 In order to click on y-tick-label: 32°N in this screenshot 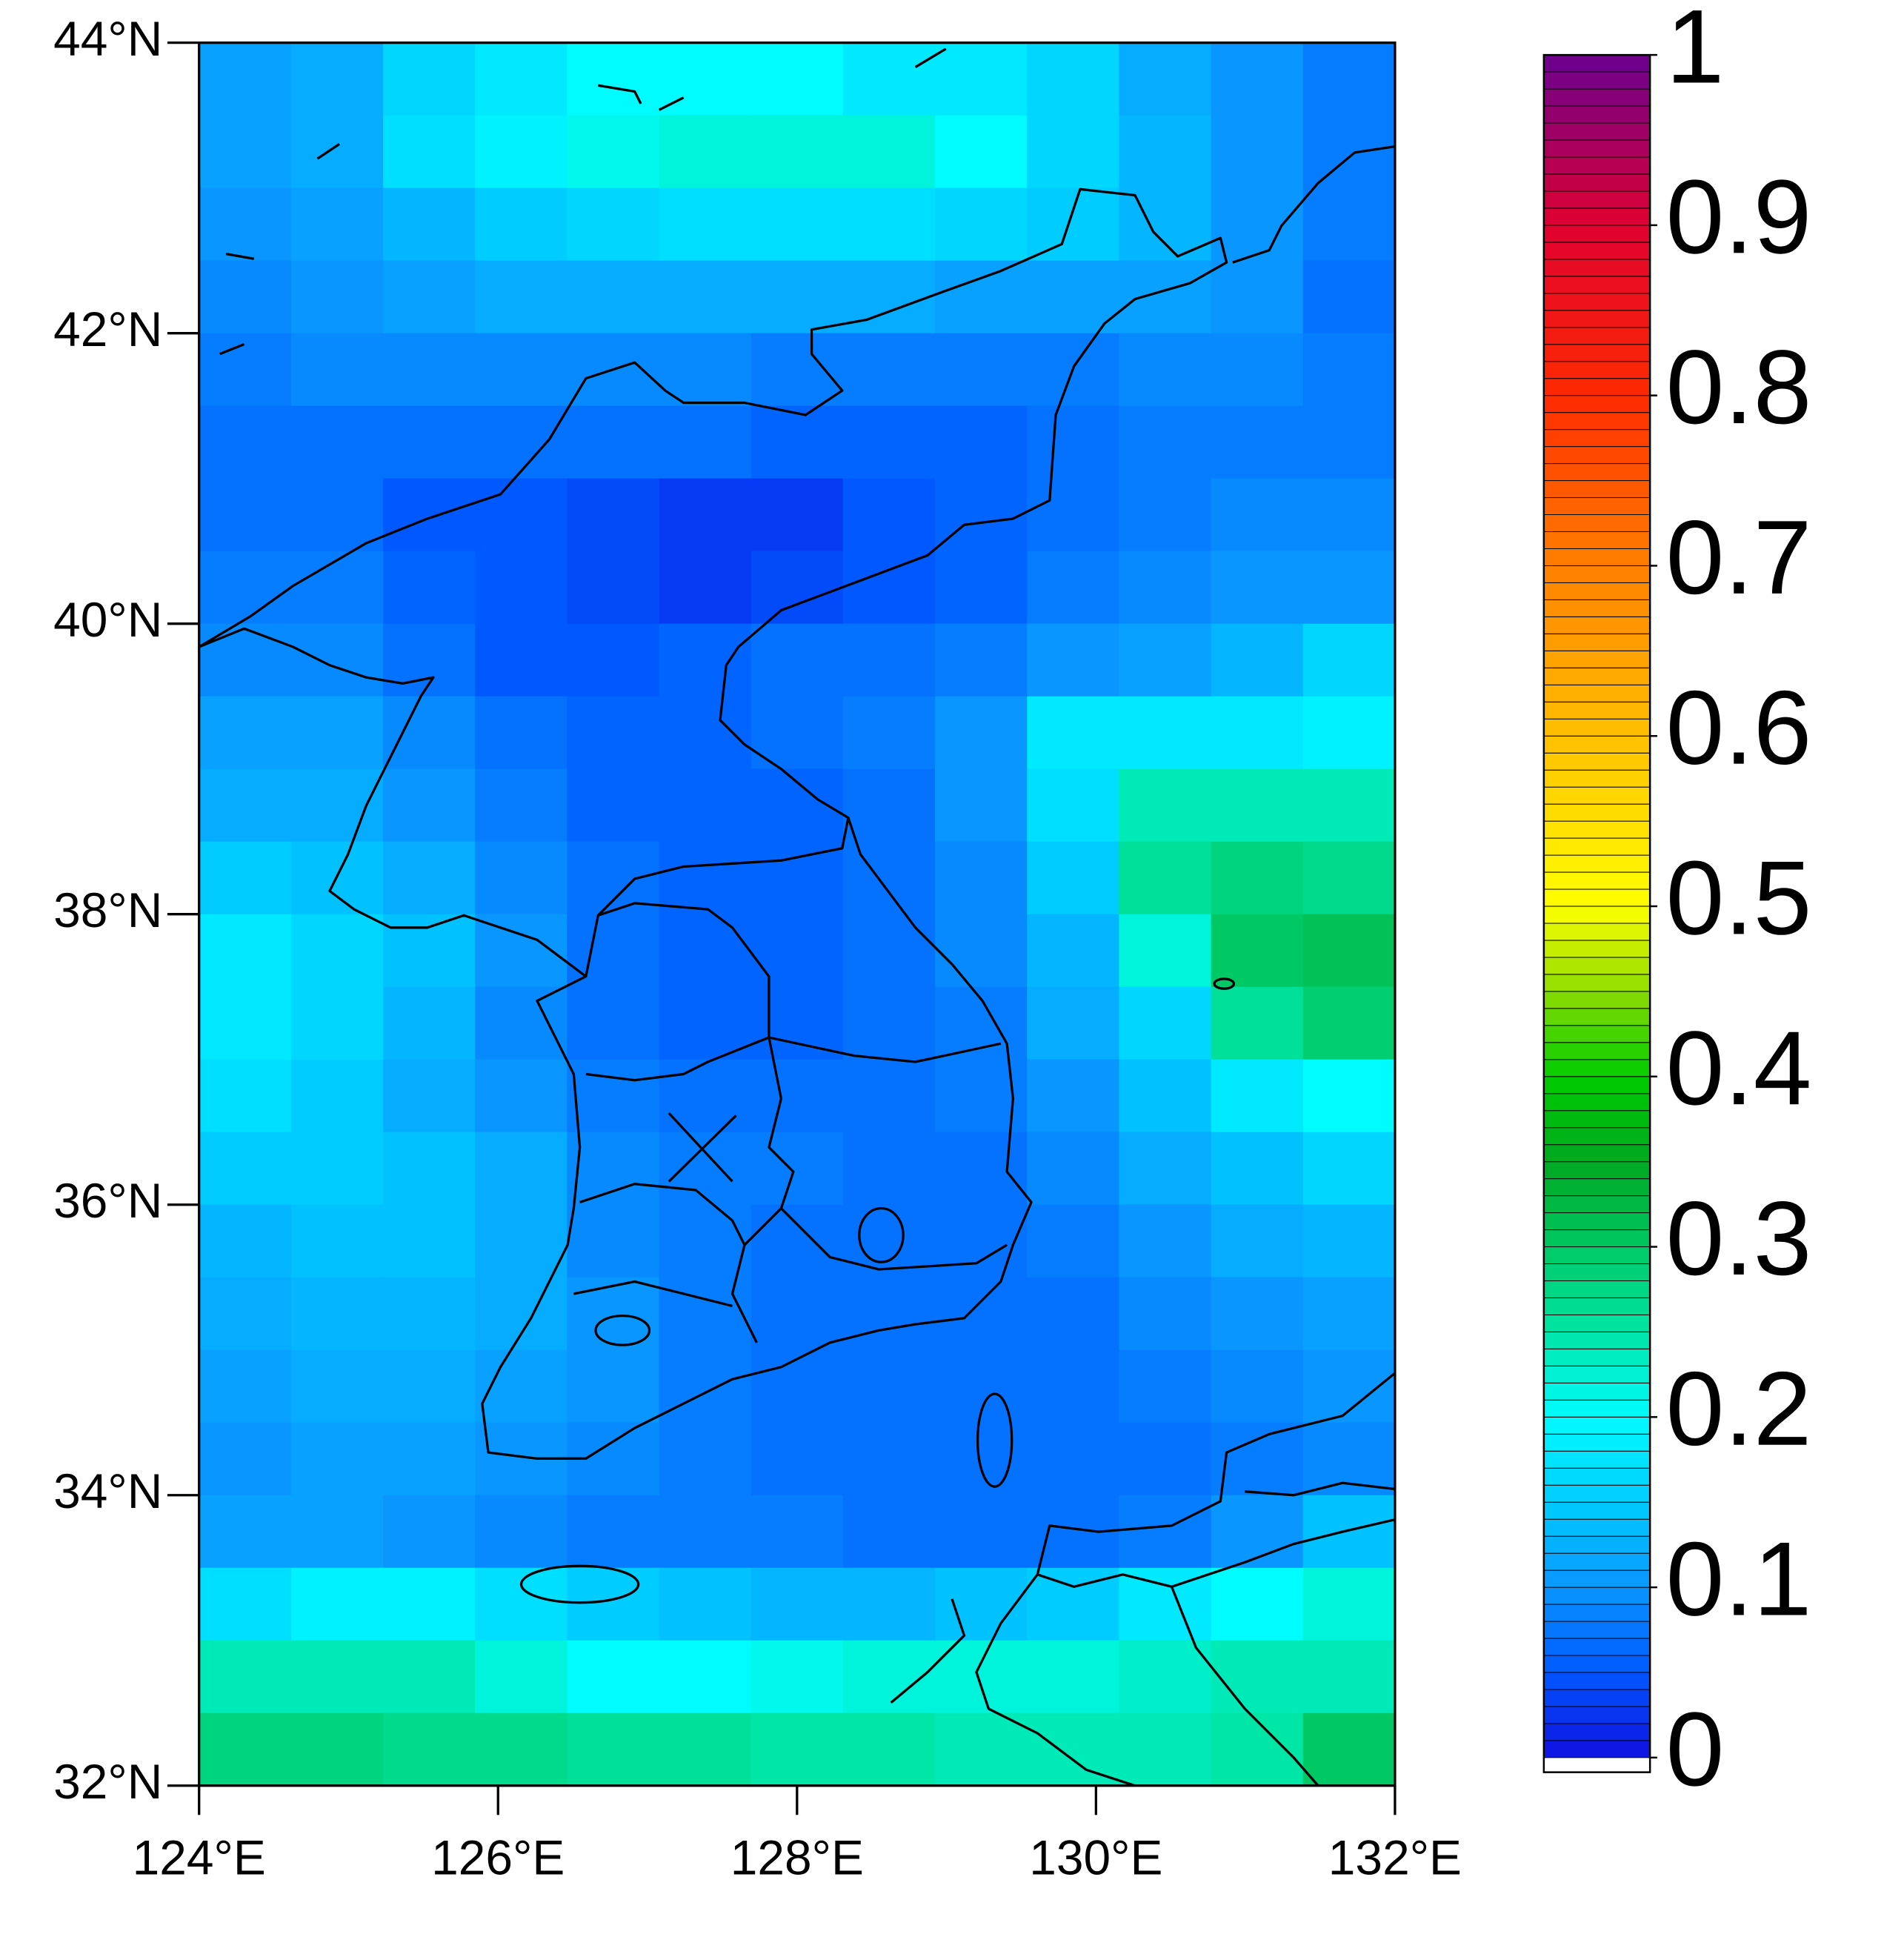, I will do `click(108, 1782)`.